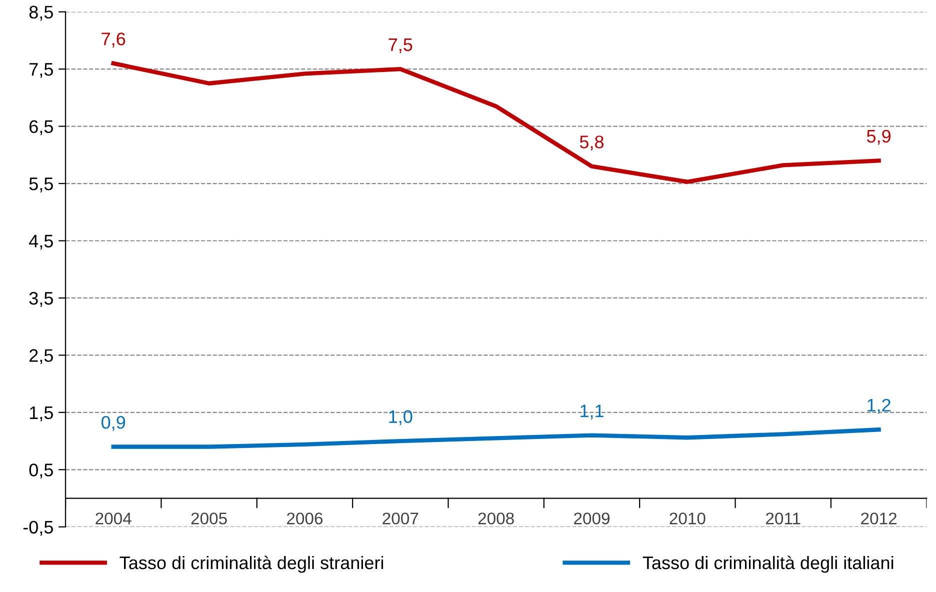  Describe the element at coordinates (878, 137) in the screenshot. I see `data-label: 5,9` at that location.